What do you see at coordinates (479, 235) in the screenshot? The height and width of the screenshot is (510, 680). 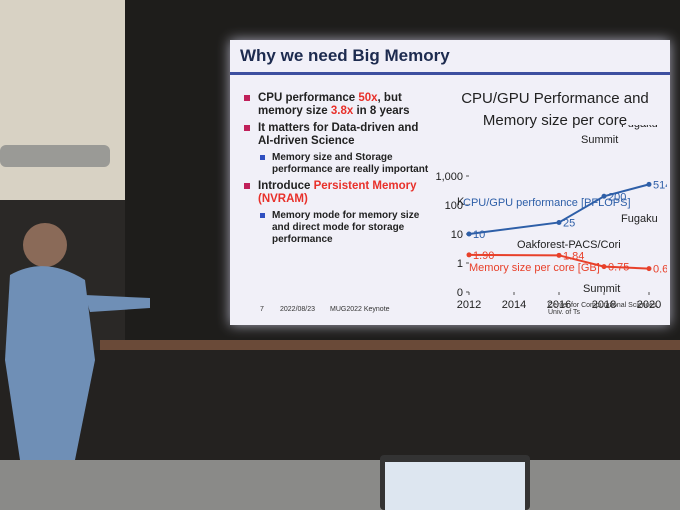 I see `value-label: 10` at bounding box center [479, 235].